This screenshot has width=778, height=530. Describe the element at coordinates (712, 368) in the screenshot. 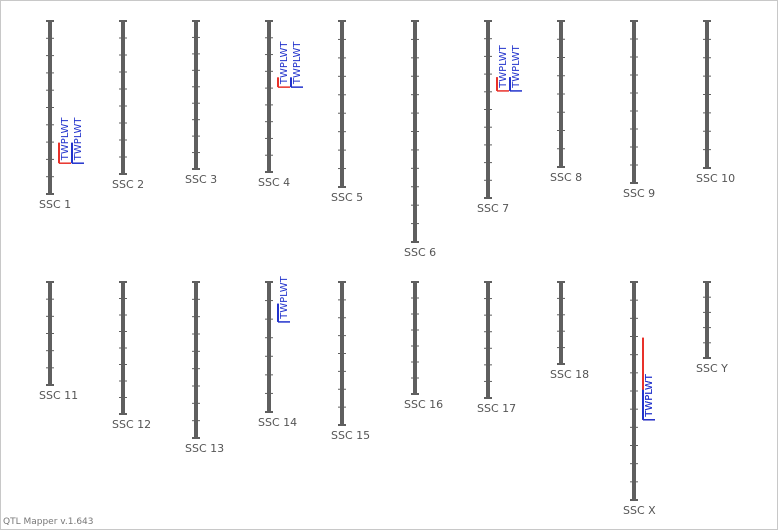

I see `chromosome-label: SSC Y` at that location.